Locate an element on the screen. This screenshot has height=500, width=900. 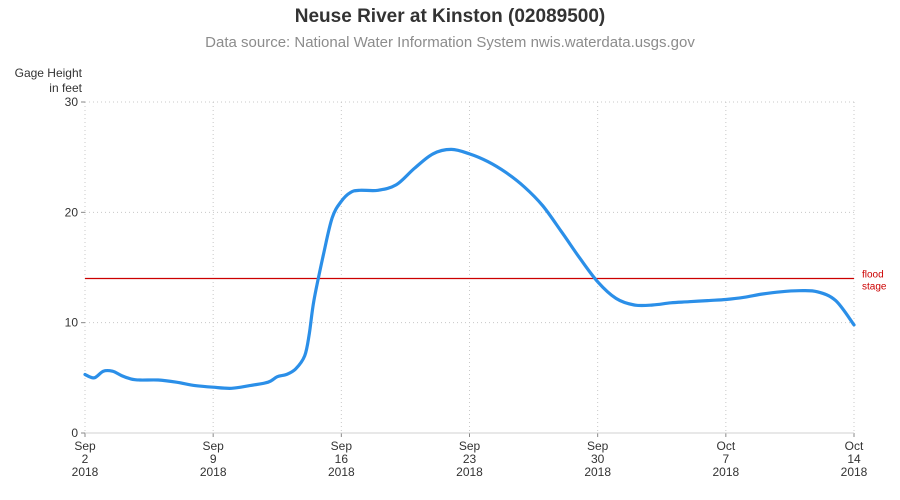
flood-stage-label: flood is located at coordinates (873, 275).